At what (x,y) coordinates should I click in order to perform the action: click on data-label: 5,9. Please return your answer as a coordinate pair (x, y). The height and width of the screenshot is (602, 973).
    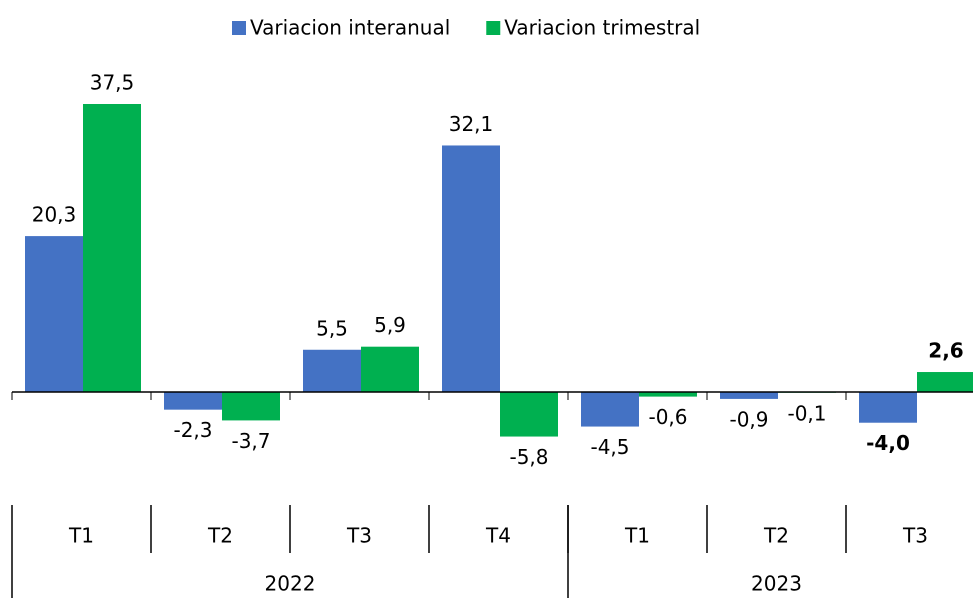
    Looking at the image, I should click on (390, 325).